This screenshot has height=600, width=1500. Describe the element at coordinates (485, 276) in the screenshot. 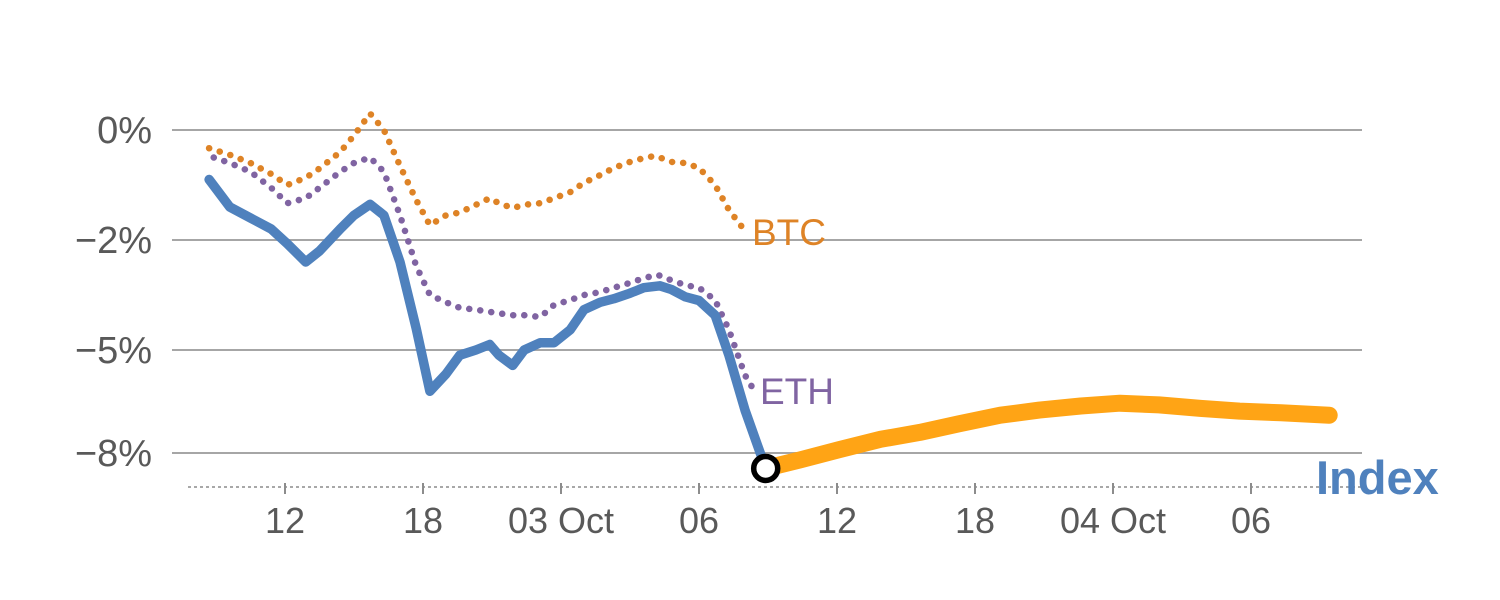

I see `series-line-eth` at that location.